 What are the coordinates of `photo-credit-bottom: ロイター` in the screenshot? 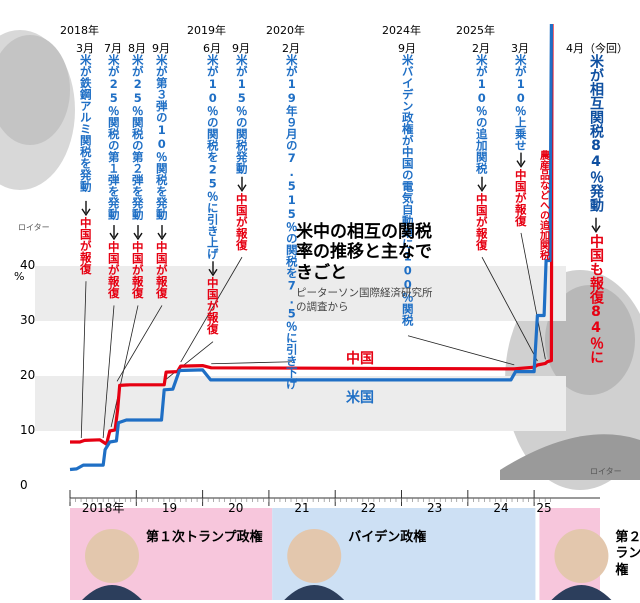 It's located at (606, 471).